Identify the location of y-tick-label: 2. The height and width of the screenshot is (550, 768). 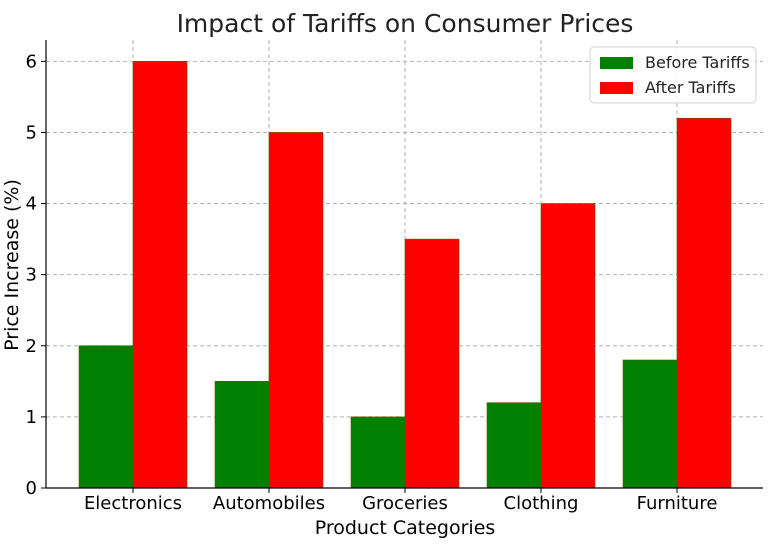
(31, 346).